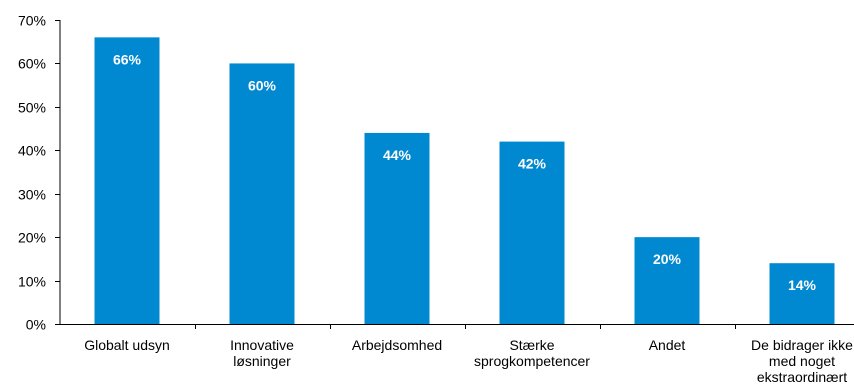 This screenshot has width=854, height=392. What do you see at coordinates (667, 259) in the screenshot?
I see `data-label: 20%` at bounding box center [667, 259].